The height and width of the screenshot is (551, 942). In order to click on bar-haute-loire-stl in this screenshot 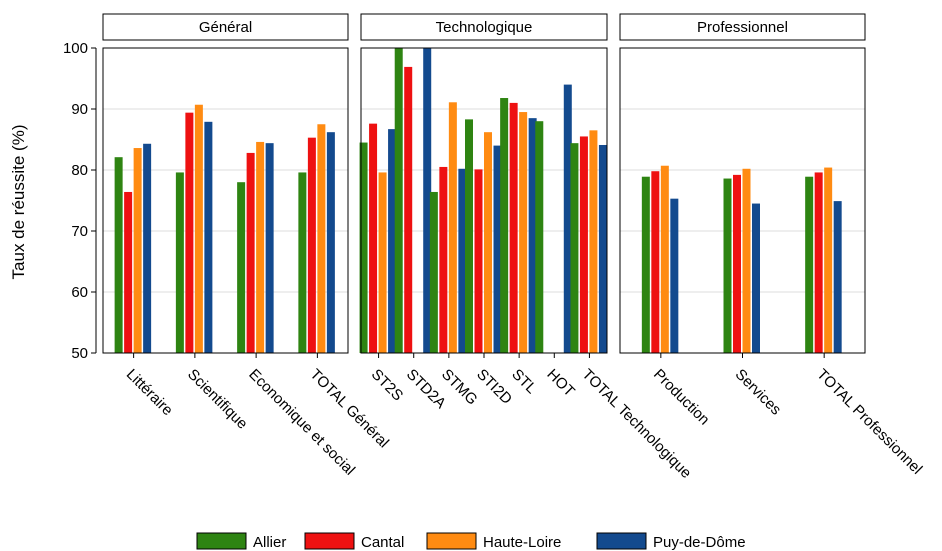, I will do `click(523, 232)`.